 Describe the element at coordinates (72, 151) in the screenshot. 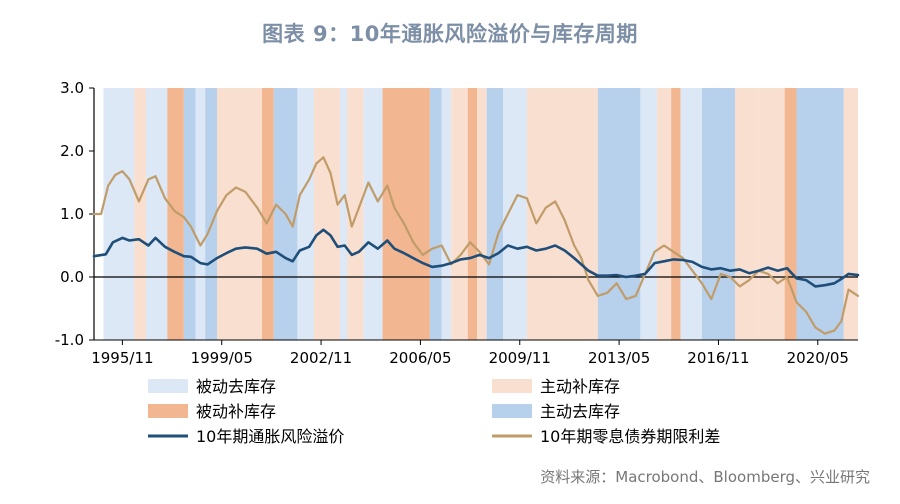

I see `y-tick-label-1: 2.0` at that location.